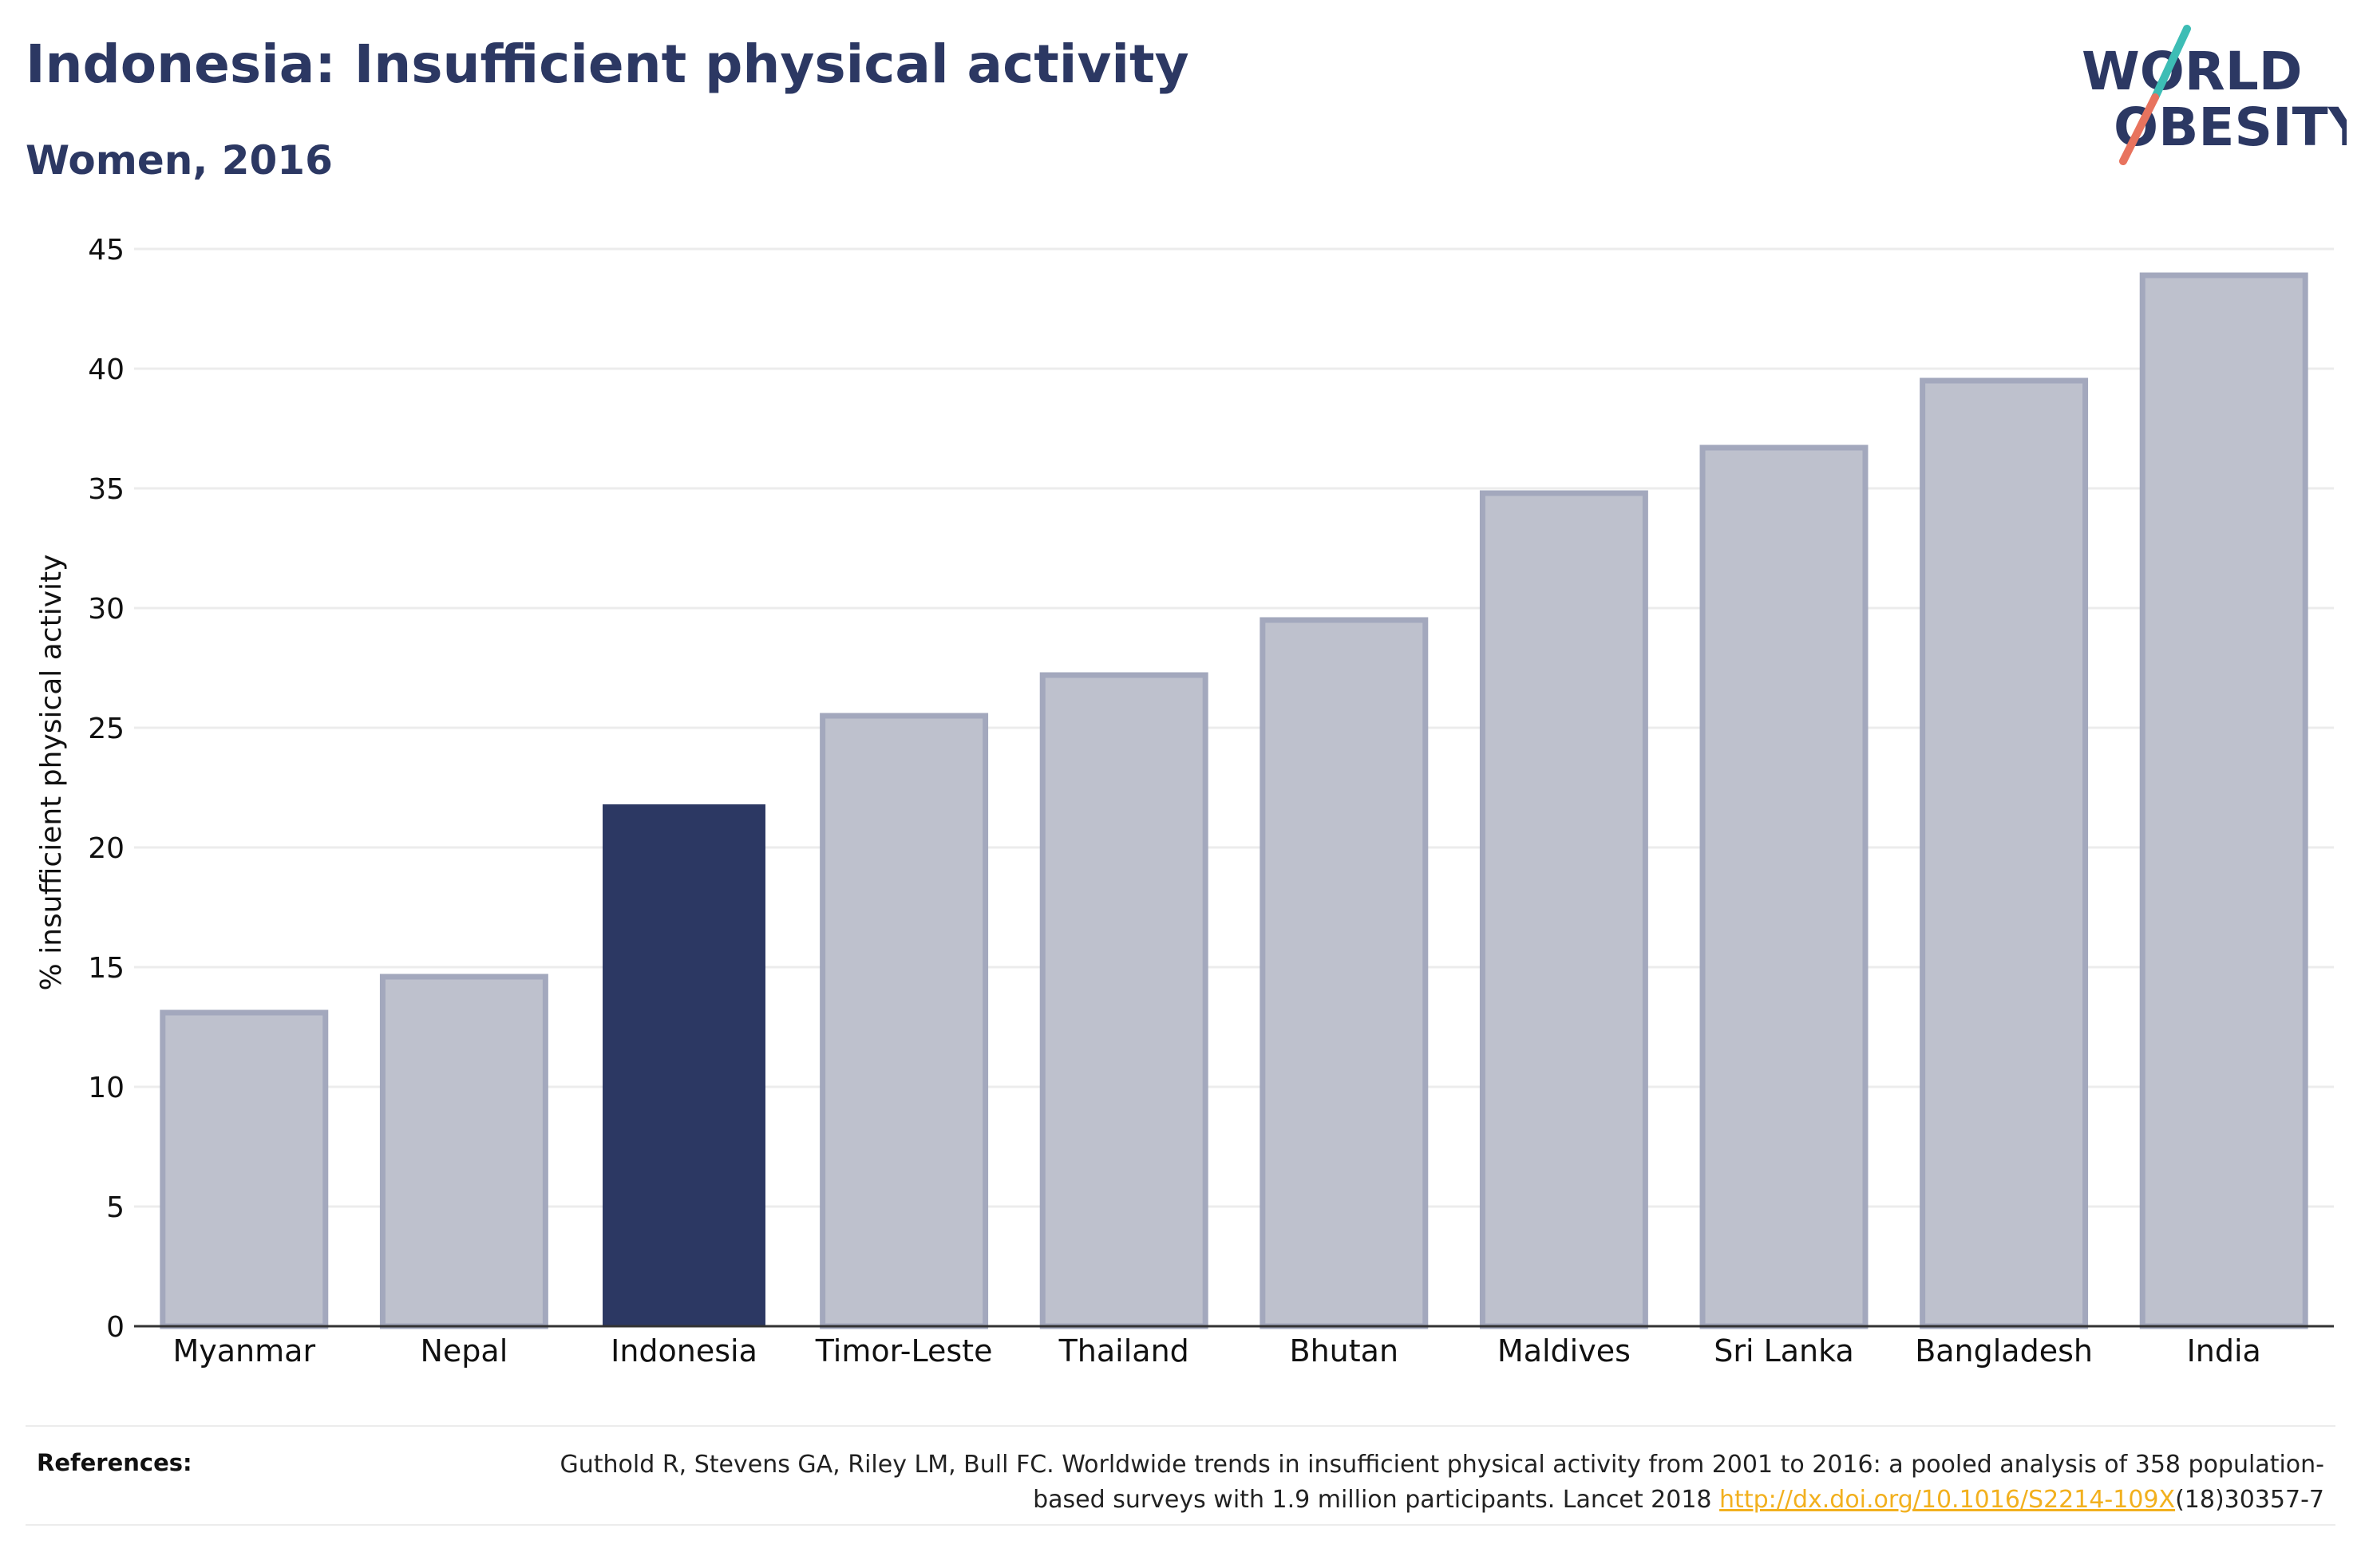  What do you see at coordinates (2004, 1351) in the screenshot?
I see `x-tick-label: Bangladesh` at bounding box center [2004, 1351].